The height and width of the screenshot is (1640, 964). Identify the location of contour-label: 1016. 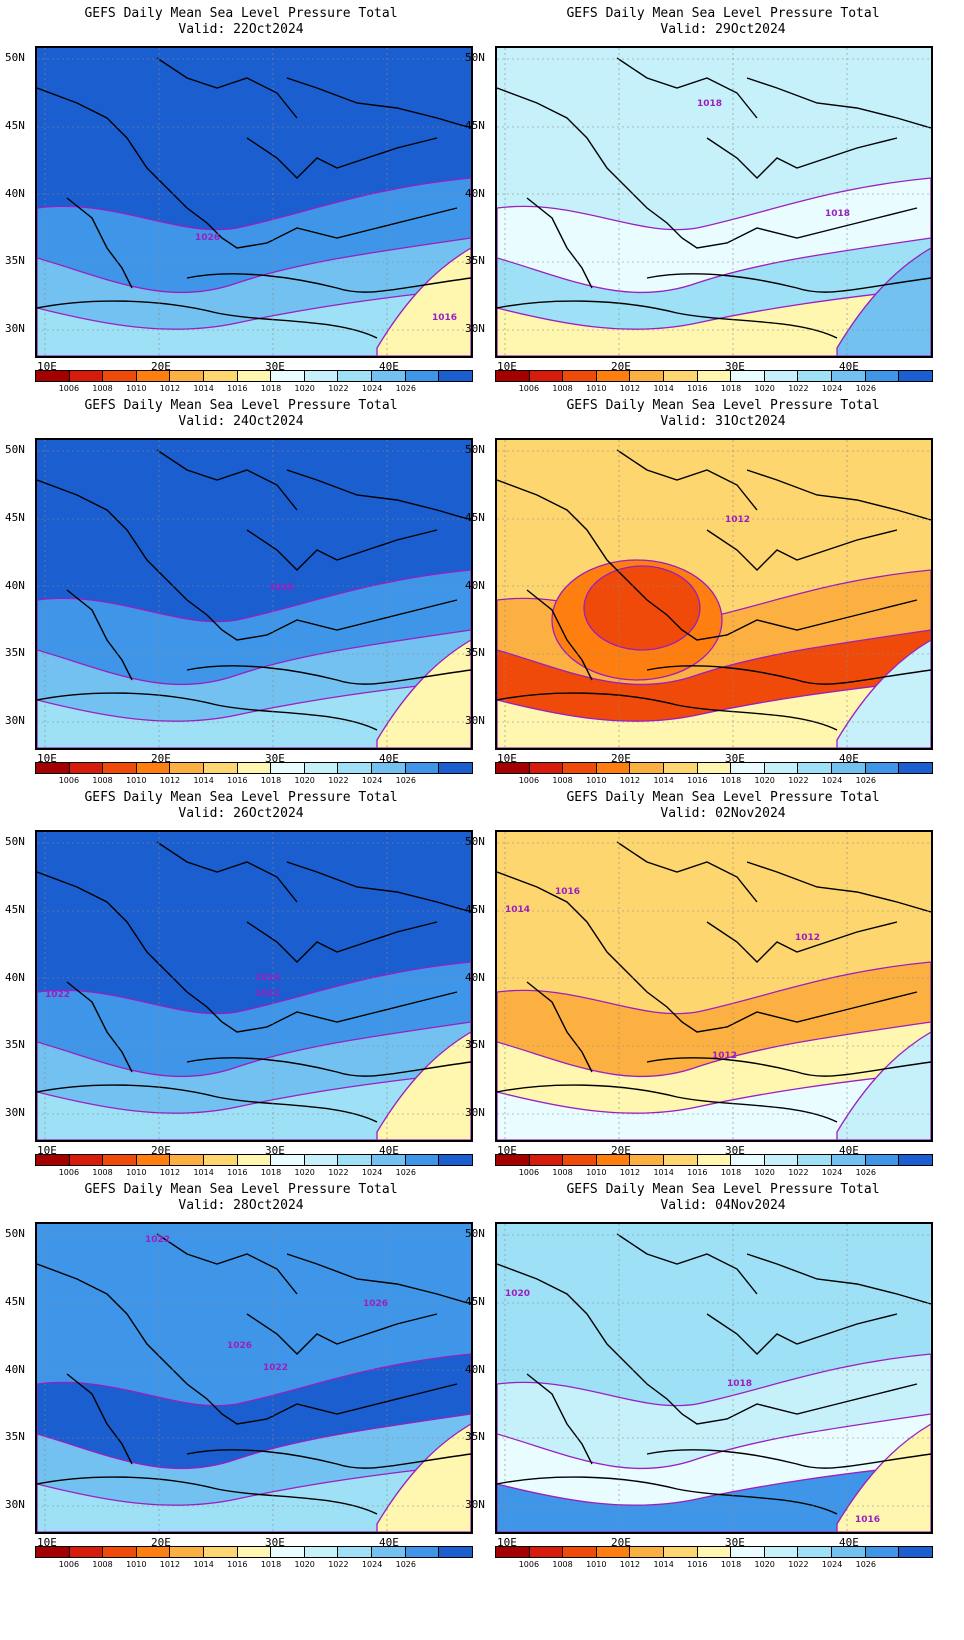
(567, 892).